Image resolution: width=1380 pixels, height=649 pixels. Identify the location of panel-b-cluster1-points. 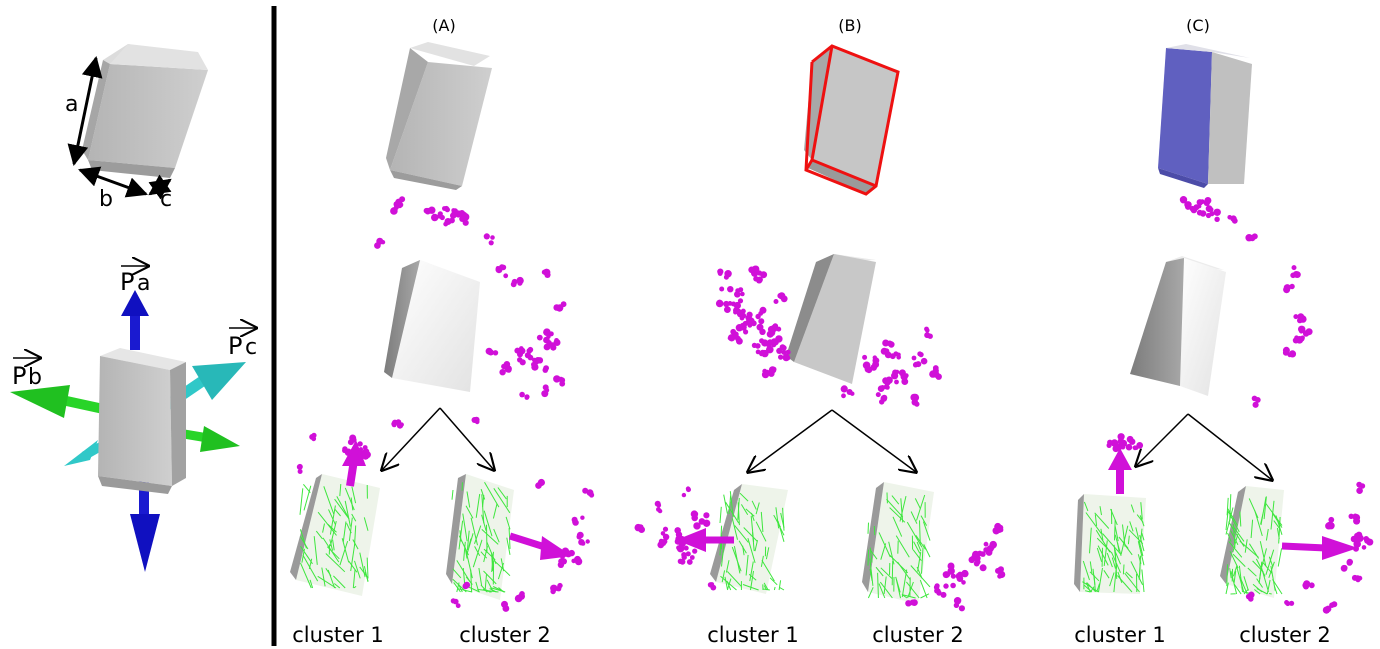
(675, 538).